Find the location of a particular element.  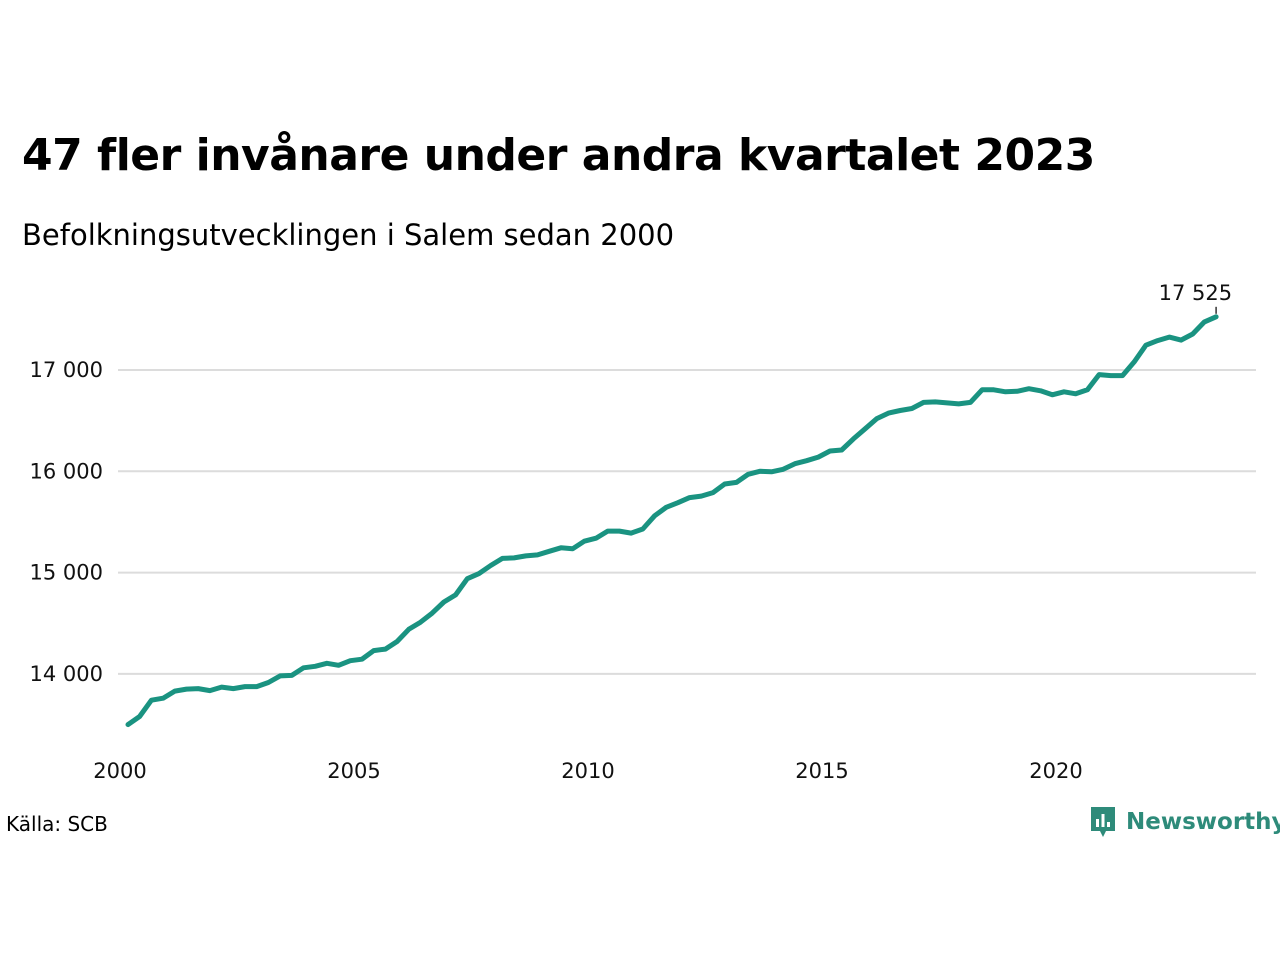

x-tick-label: 2020 is located at coordinates (1055, 771).